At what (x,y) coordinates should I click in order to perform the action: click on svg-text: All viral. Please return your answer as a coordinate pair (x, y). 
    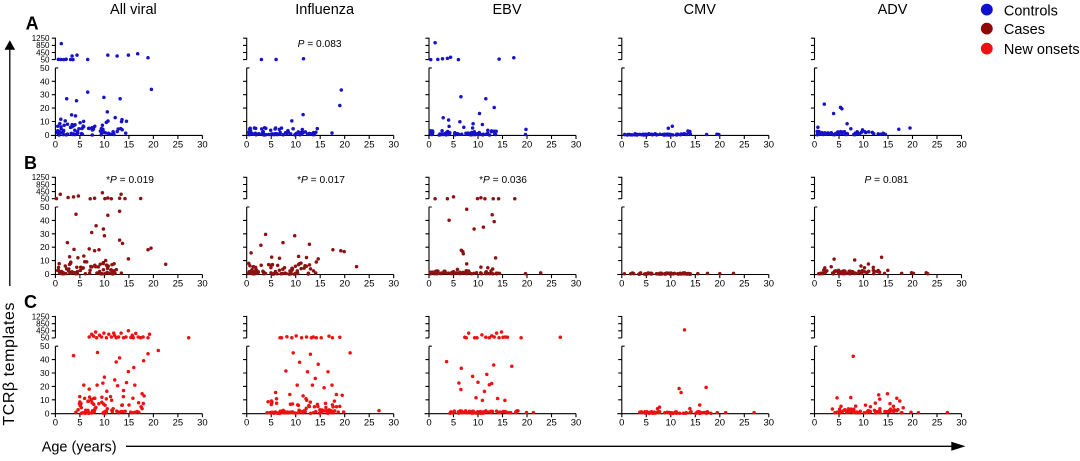
    Looking at the image, I should click on (133, 10).